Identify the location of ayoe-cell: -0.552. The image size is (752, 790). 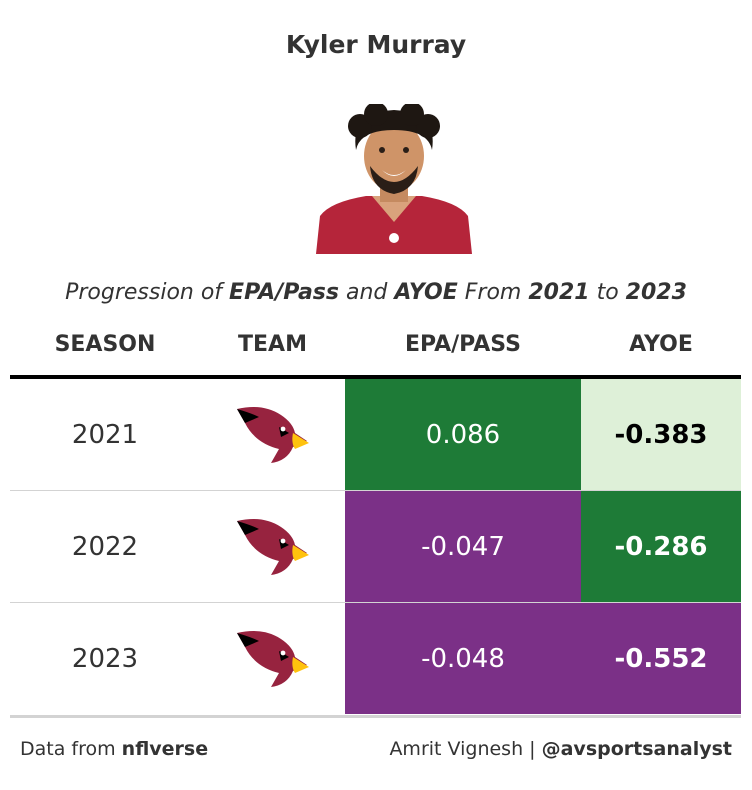
(661, 658).